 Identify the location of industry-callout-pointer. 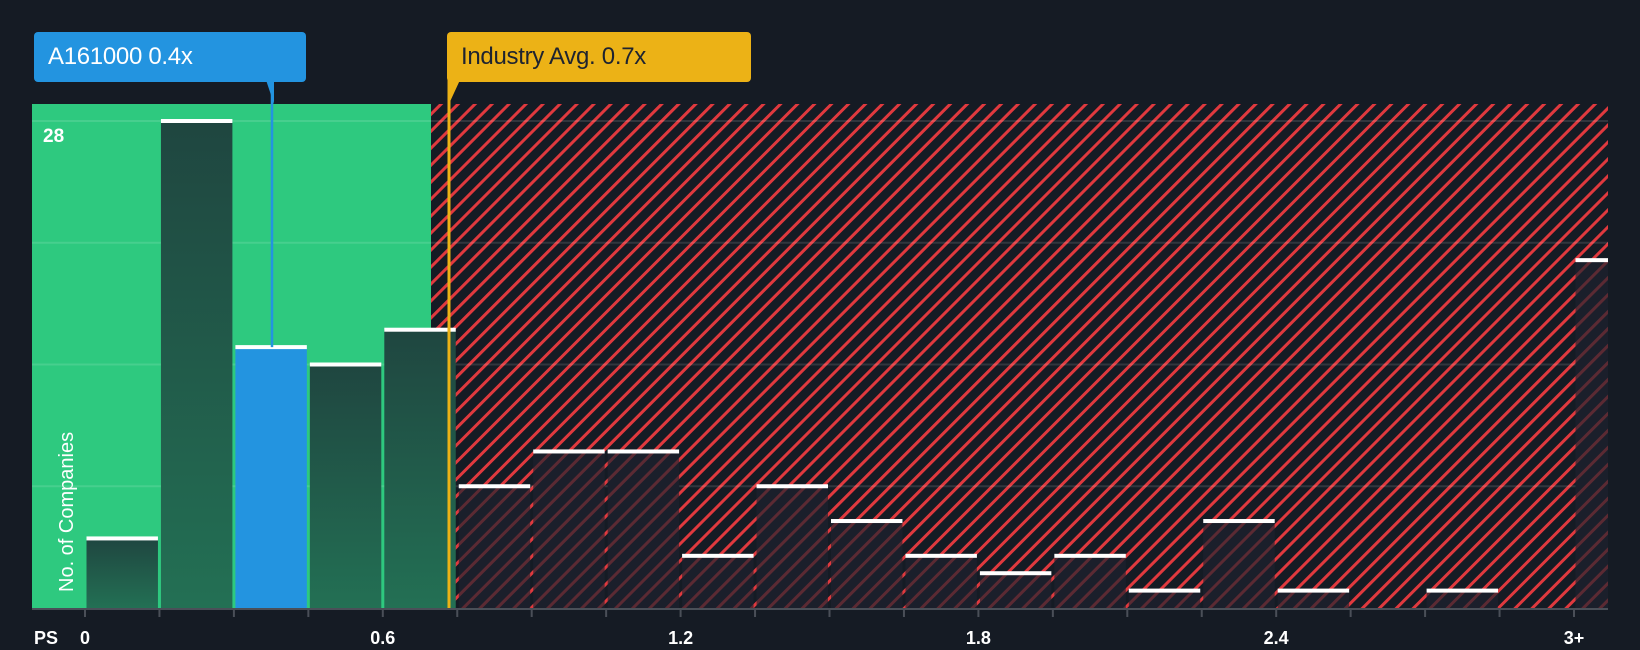
(454, 93).